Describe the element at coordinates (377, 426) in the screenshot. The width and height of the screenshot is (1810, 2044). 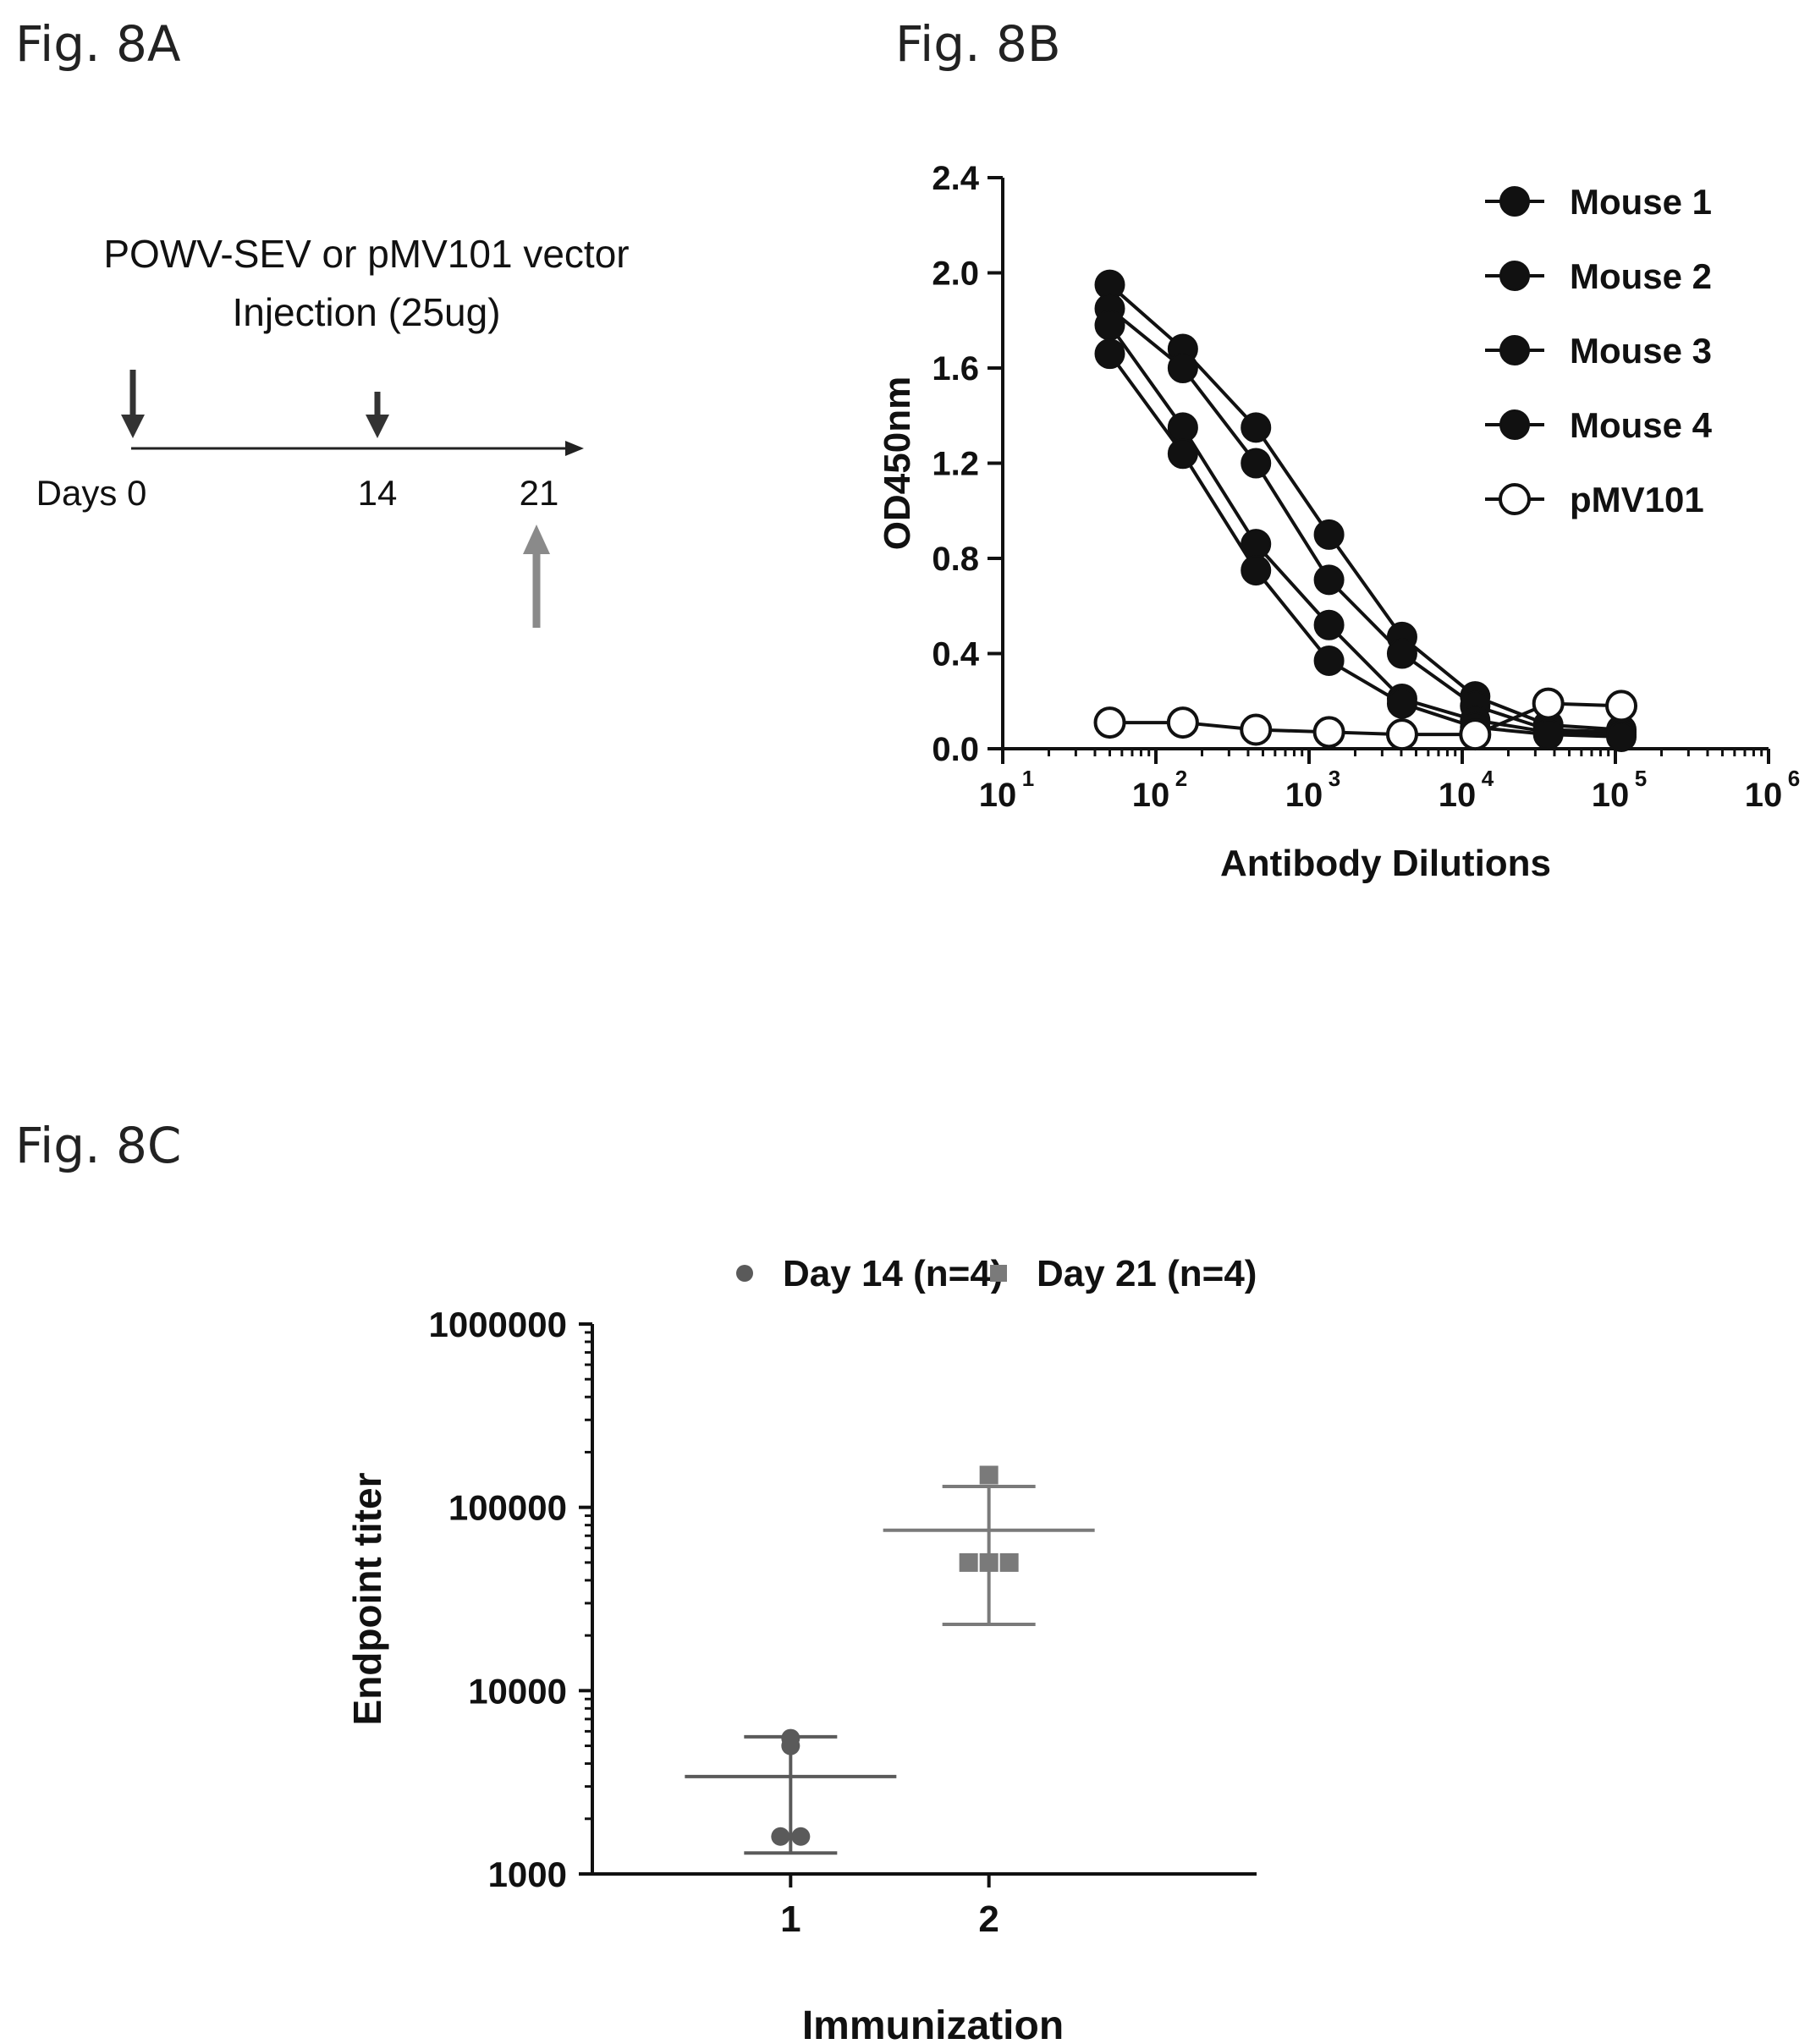
I see `day14-injection-arrow-head` at that location.